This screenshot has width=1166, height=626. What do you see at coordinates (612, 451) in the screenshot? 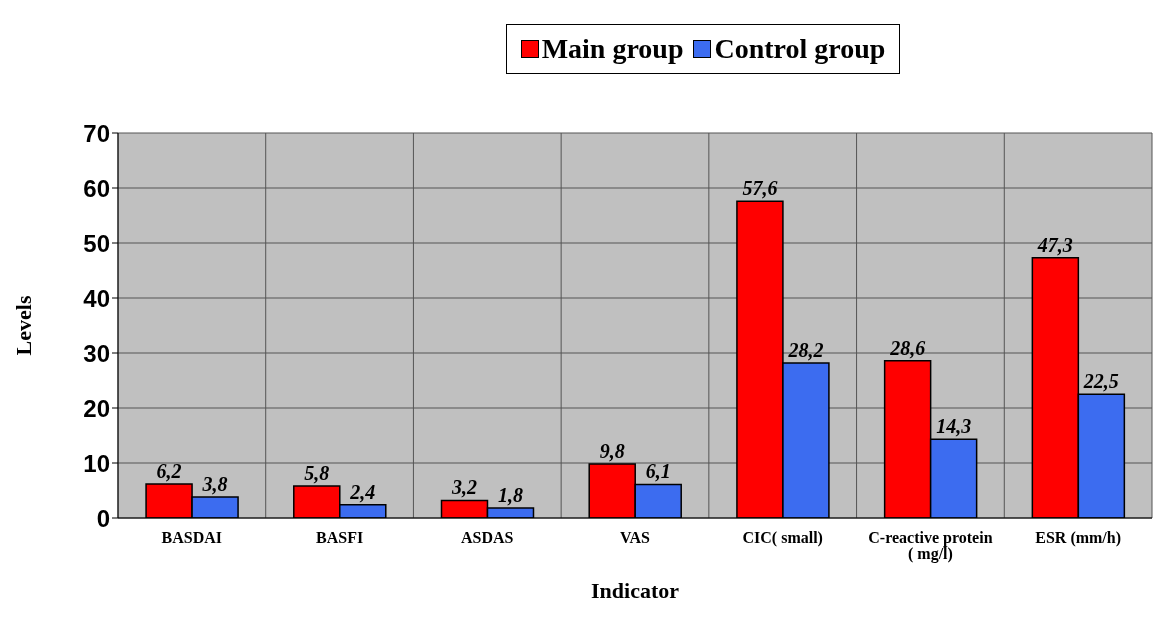
I see `data-label: 9,8` at bounding box center [612, 451].